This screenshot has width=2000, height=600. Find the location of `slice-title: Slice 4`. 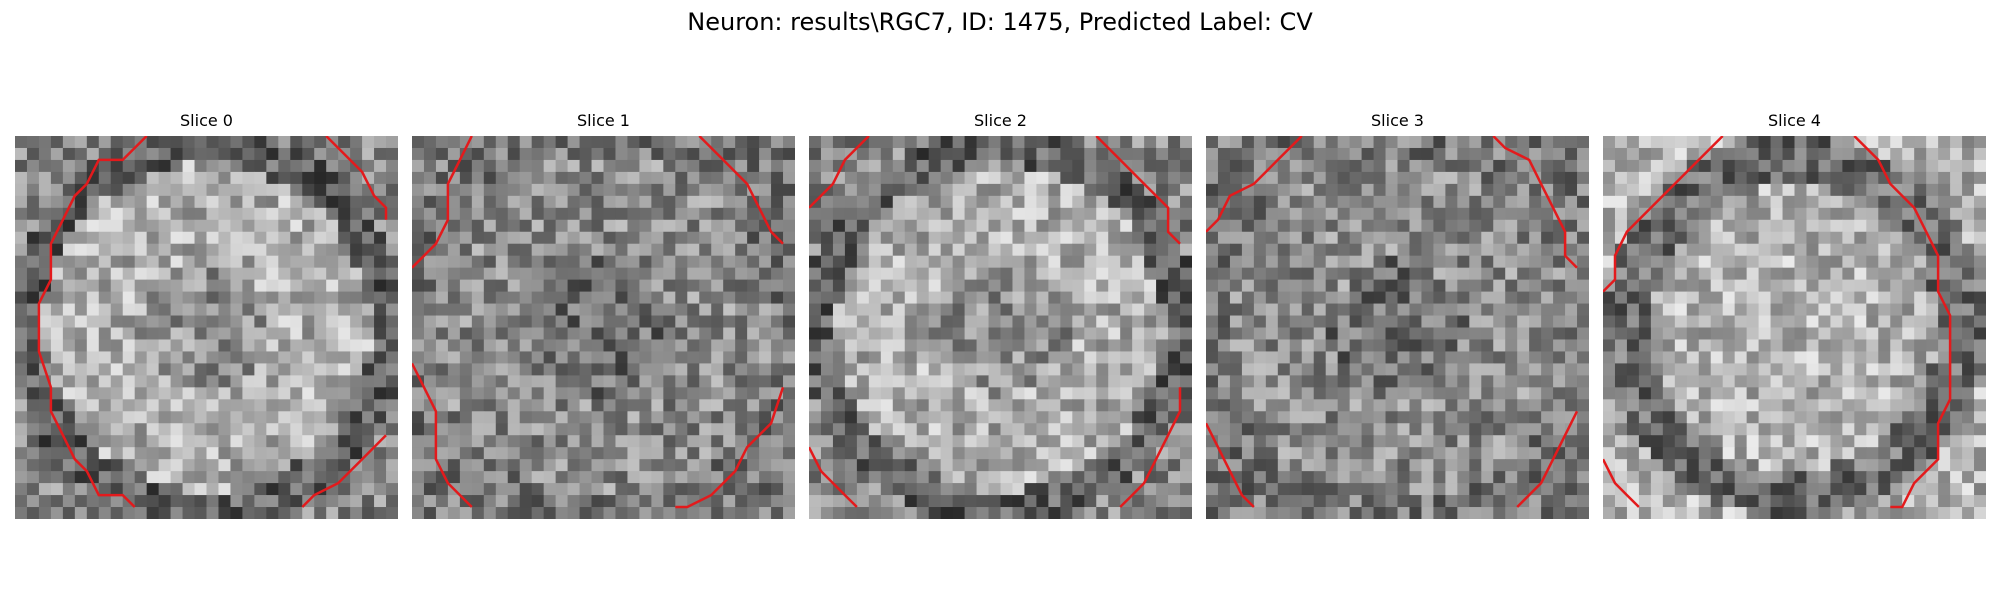

slice-title: Slice 4 is located at coordinates (1794, 120).